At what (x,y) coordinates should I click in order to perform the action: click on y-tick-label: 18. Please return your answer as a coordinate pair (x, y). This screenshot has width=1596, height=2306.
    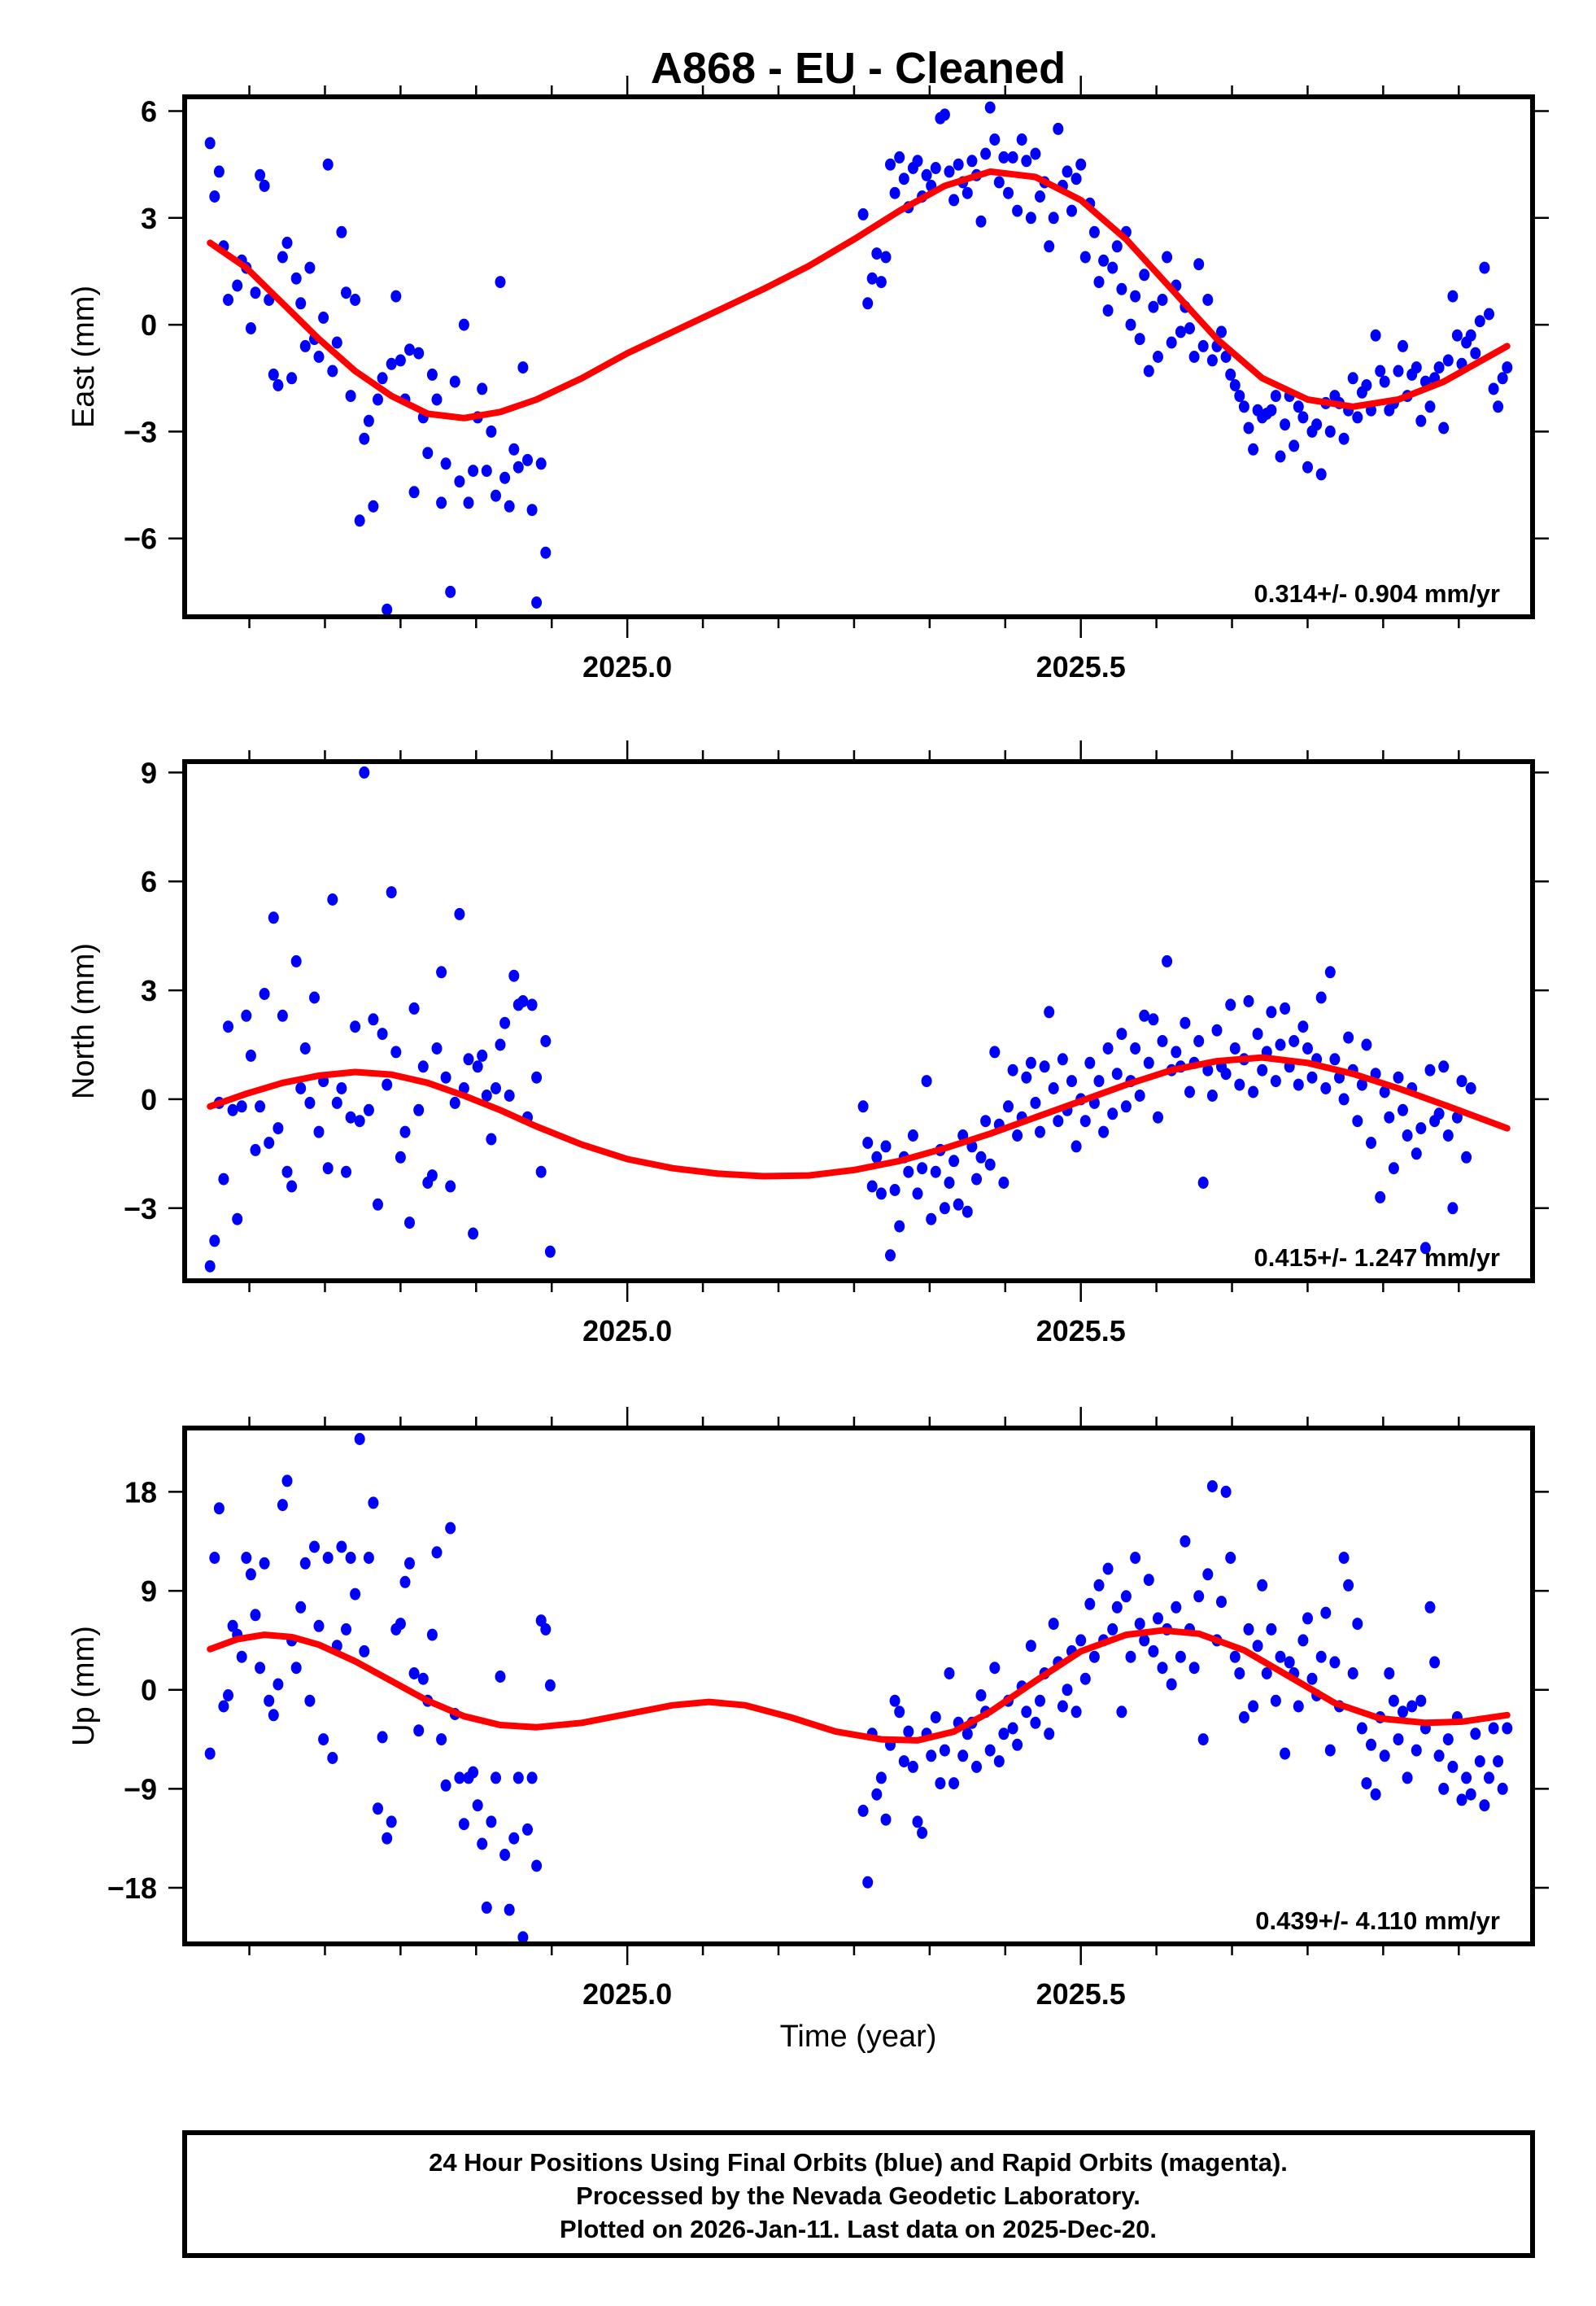
    Looking at the image, I should click on (140, 1492).